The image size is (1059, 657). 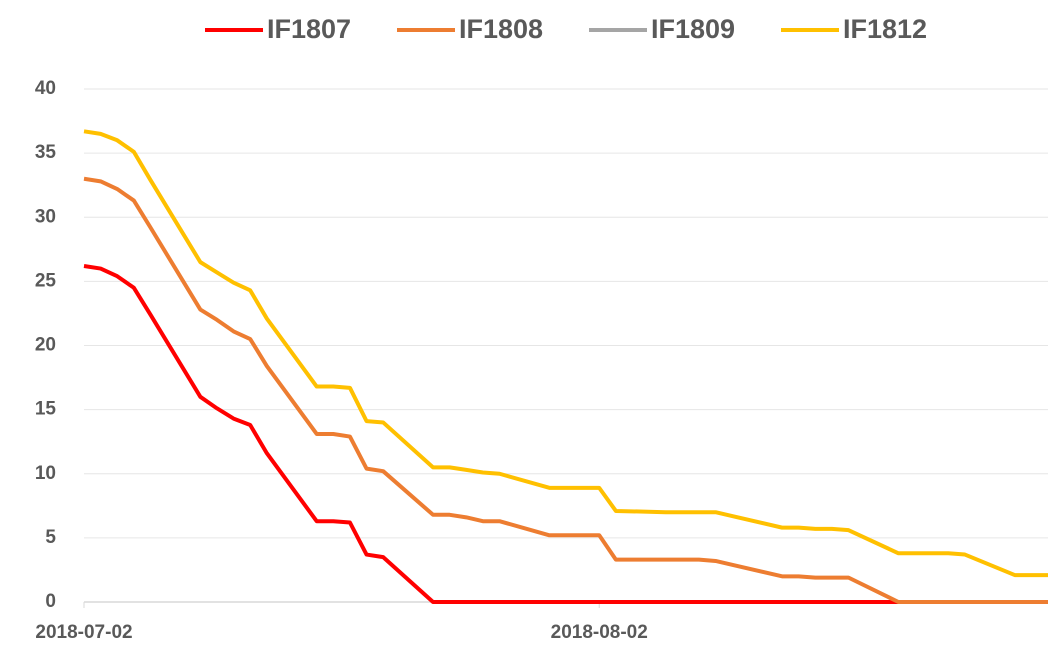 I want to click on legend-label: IF1812, so click(x=885, y=29).